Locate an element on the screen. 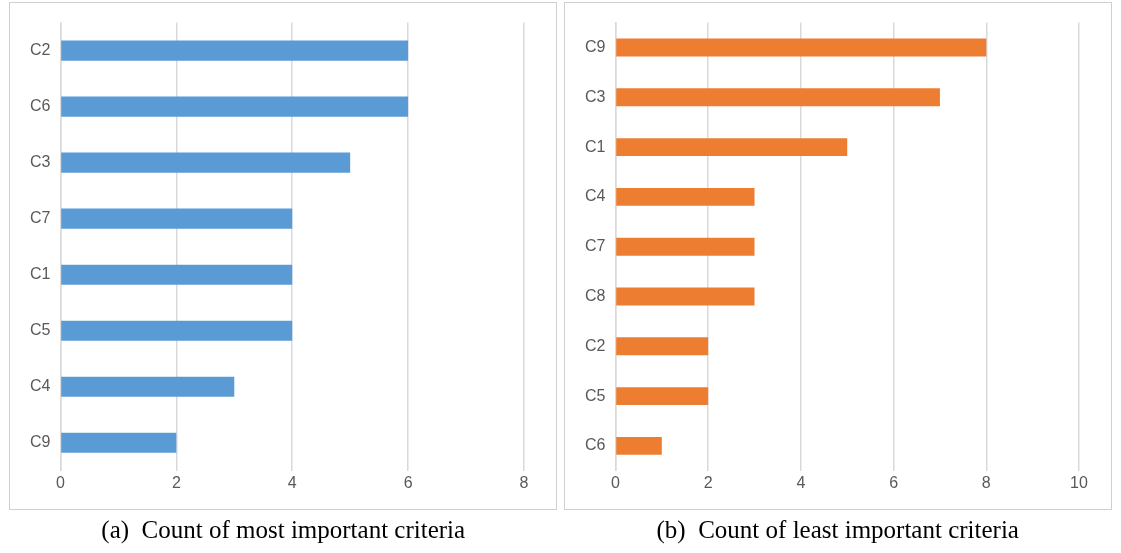  x-tick-label: 10 is located at coordinates (1078, 482).